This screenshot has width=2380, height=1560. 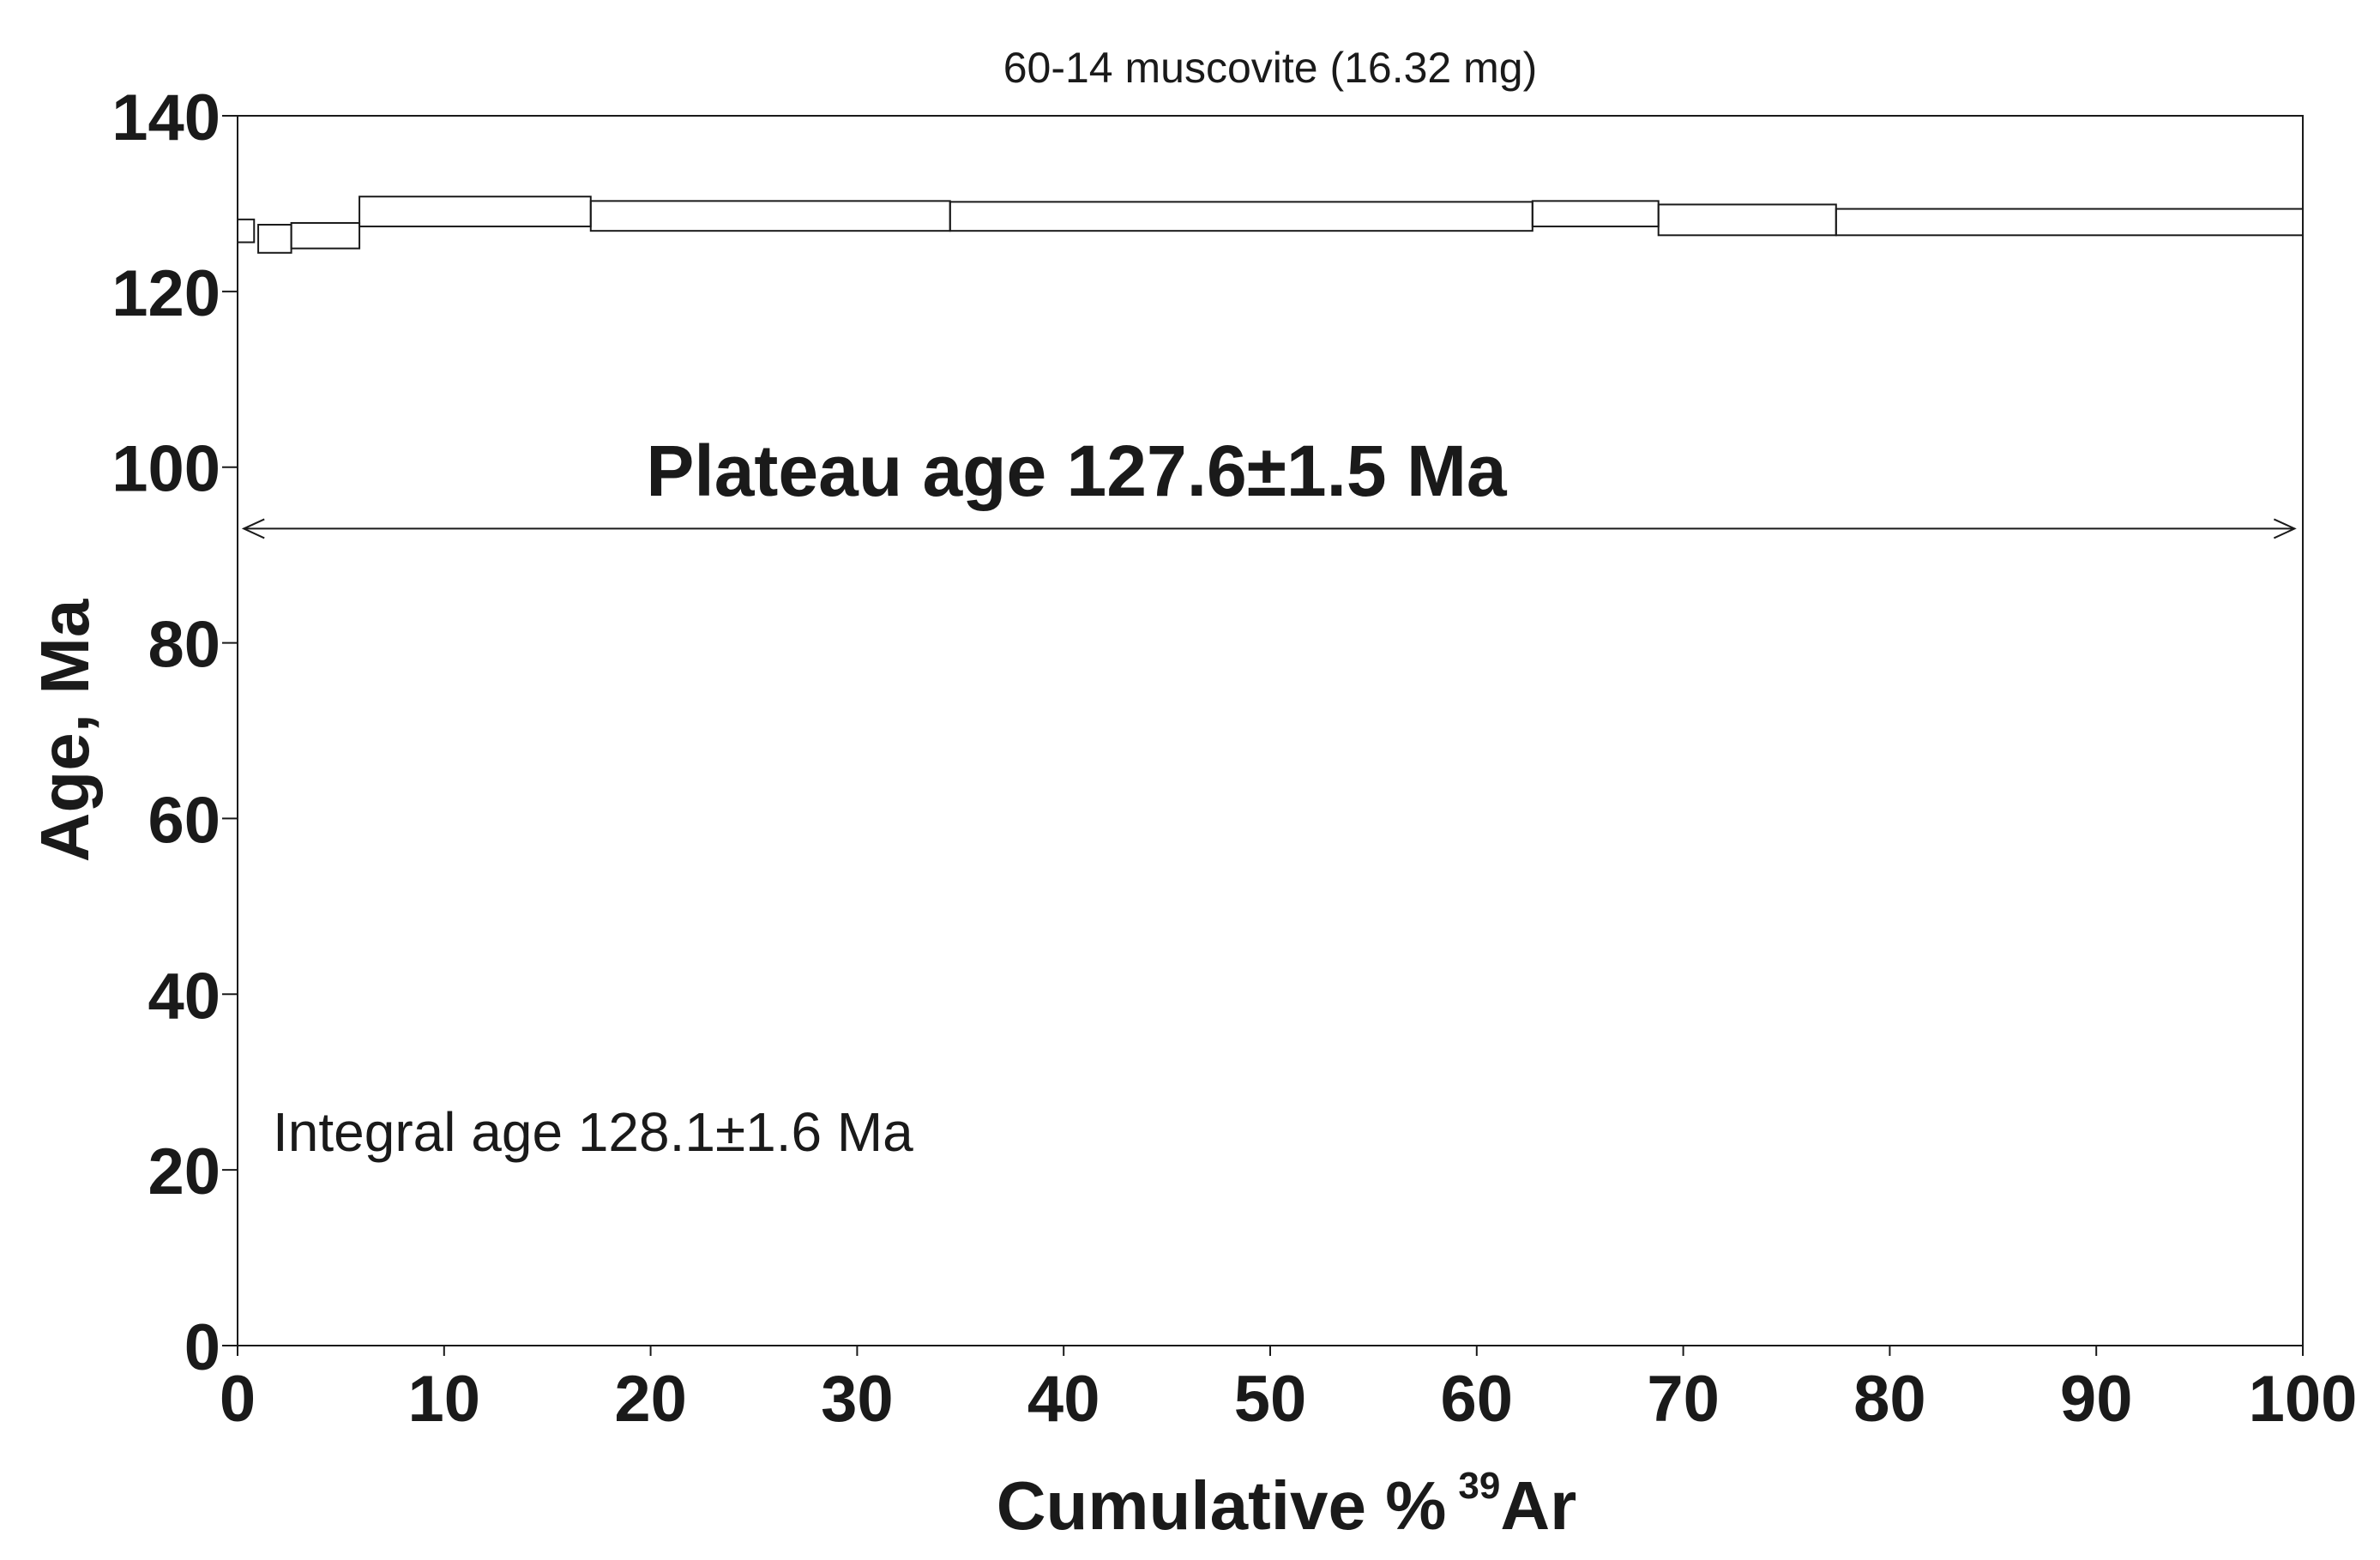 What do you see at coordinates (65, 731) in the screenshot?
I see `y-axis-title: Age, Ma` at bounding box center [65, 731].